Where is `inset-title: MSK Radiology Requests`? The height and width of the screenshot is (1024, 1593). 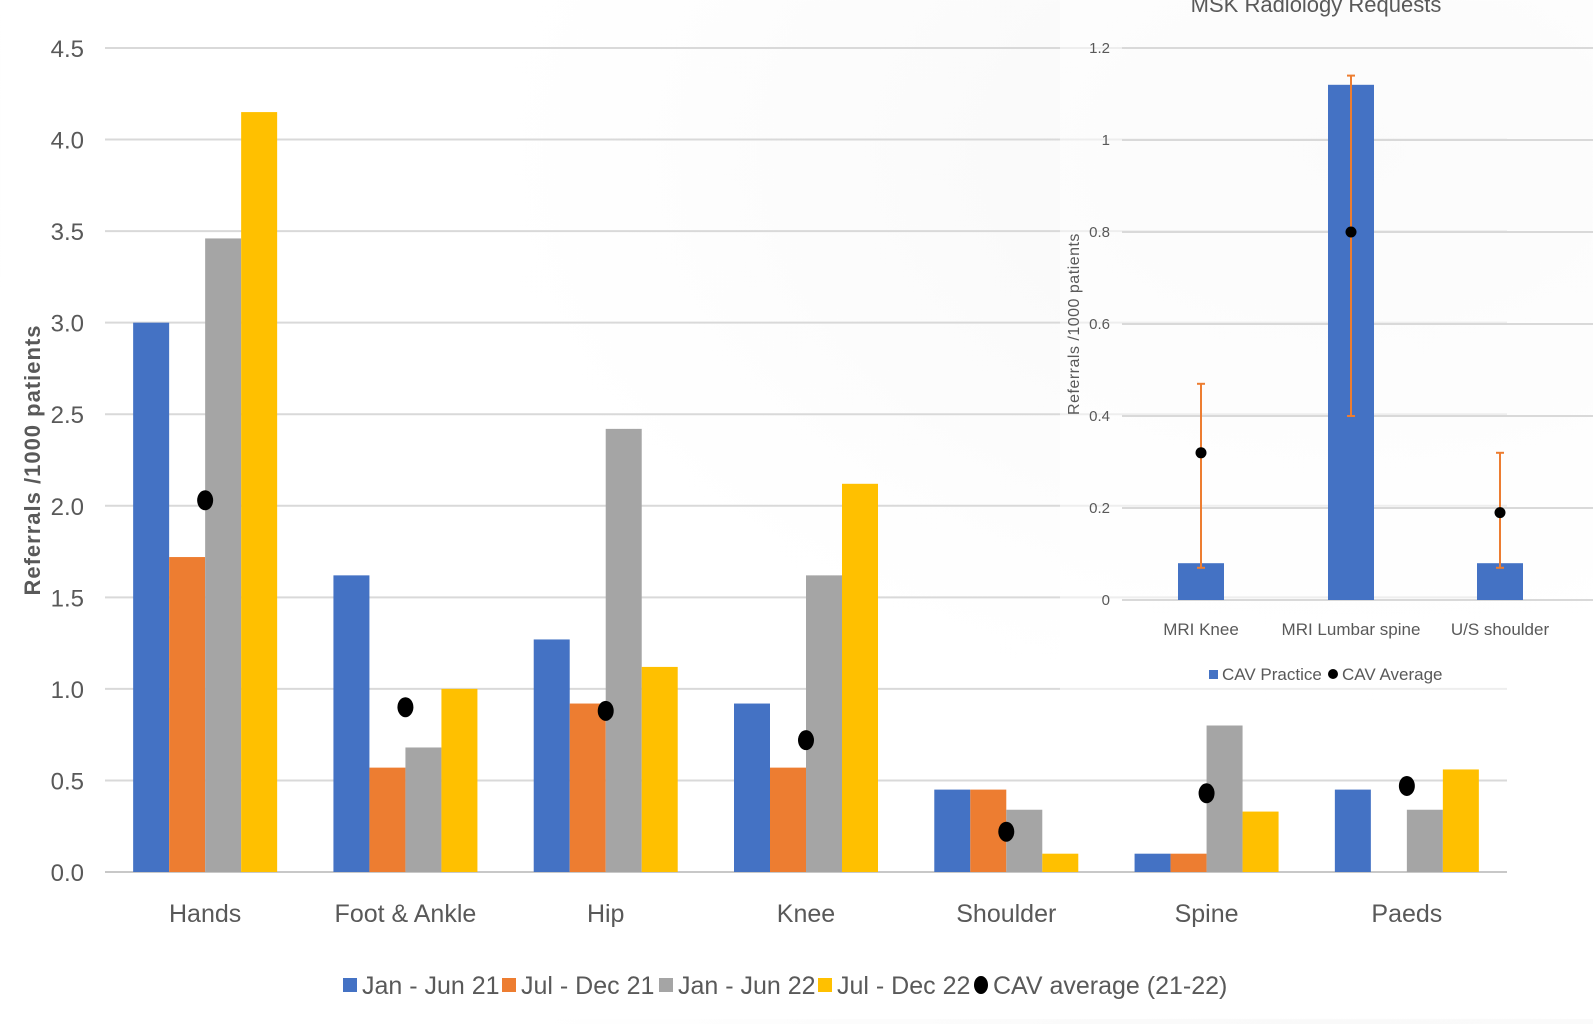 inset-title: MSK Radiology Requests is located at coordinates (1316, 8).